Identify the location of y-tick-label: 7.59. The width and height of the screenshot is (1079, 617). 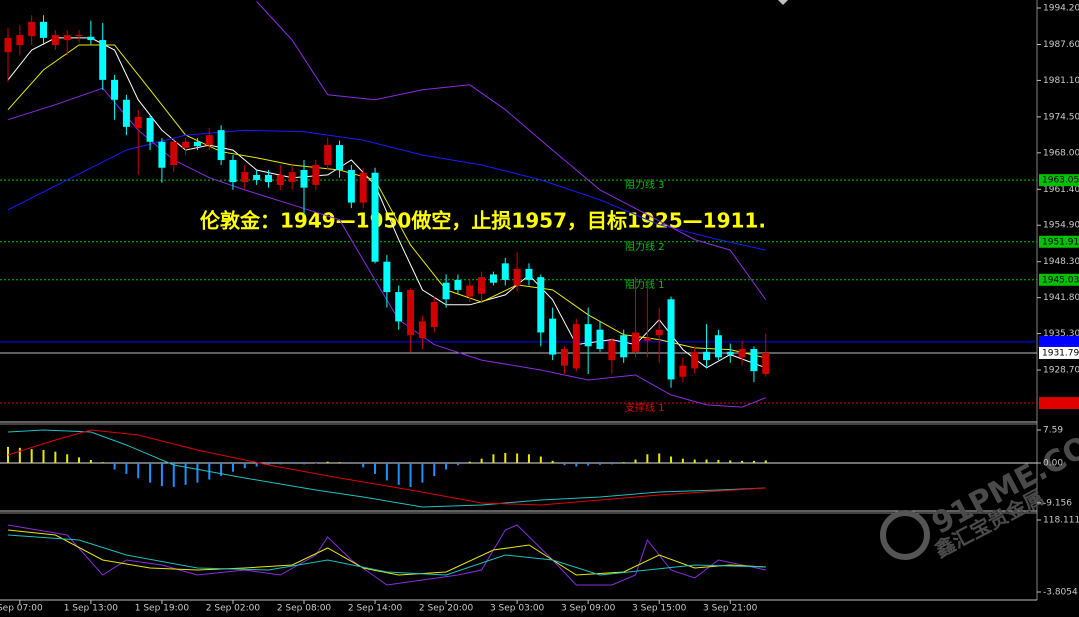
(1053, 431).